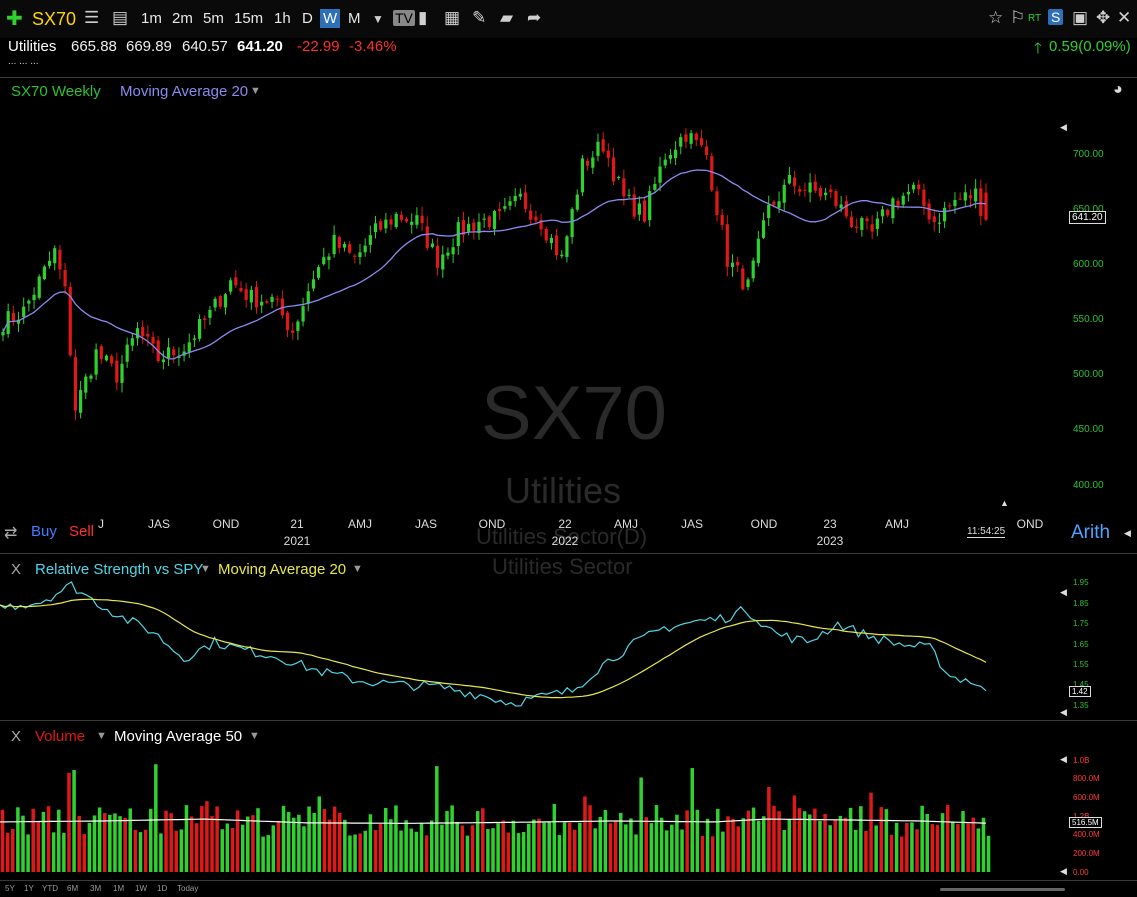 The image size is (1137, 897). I want to click on timeframe-d: D, so click(307, 18).